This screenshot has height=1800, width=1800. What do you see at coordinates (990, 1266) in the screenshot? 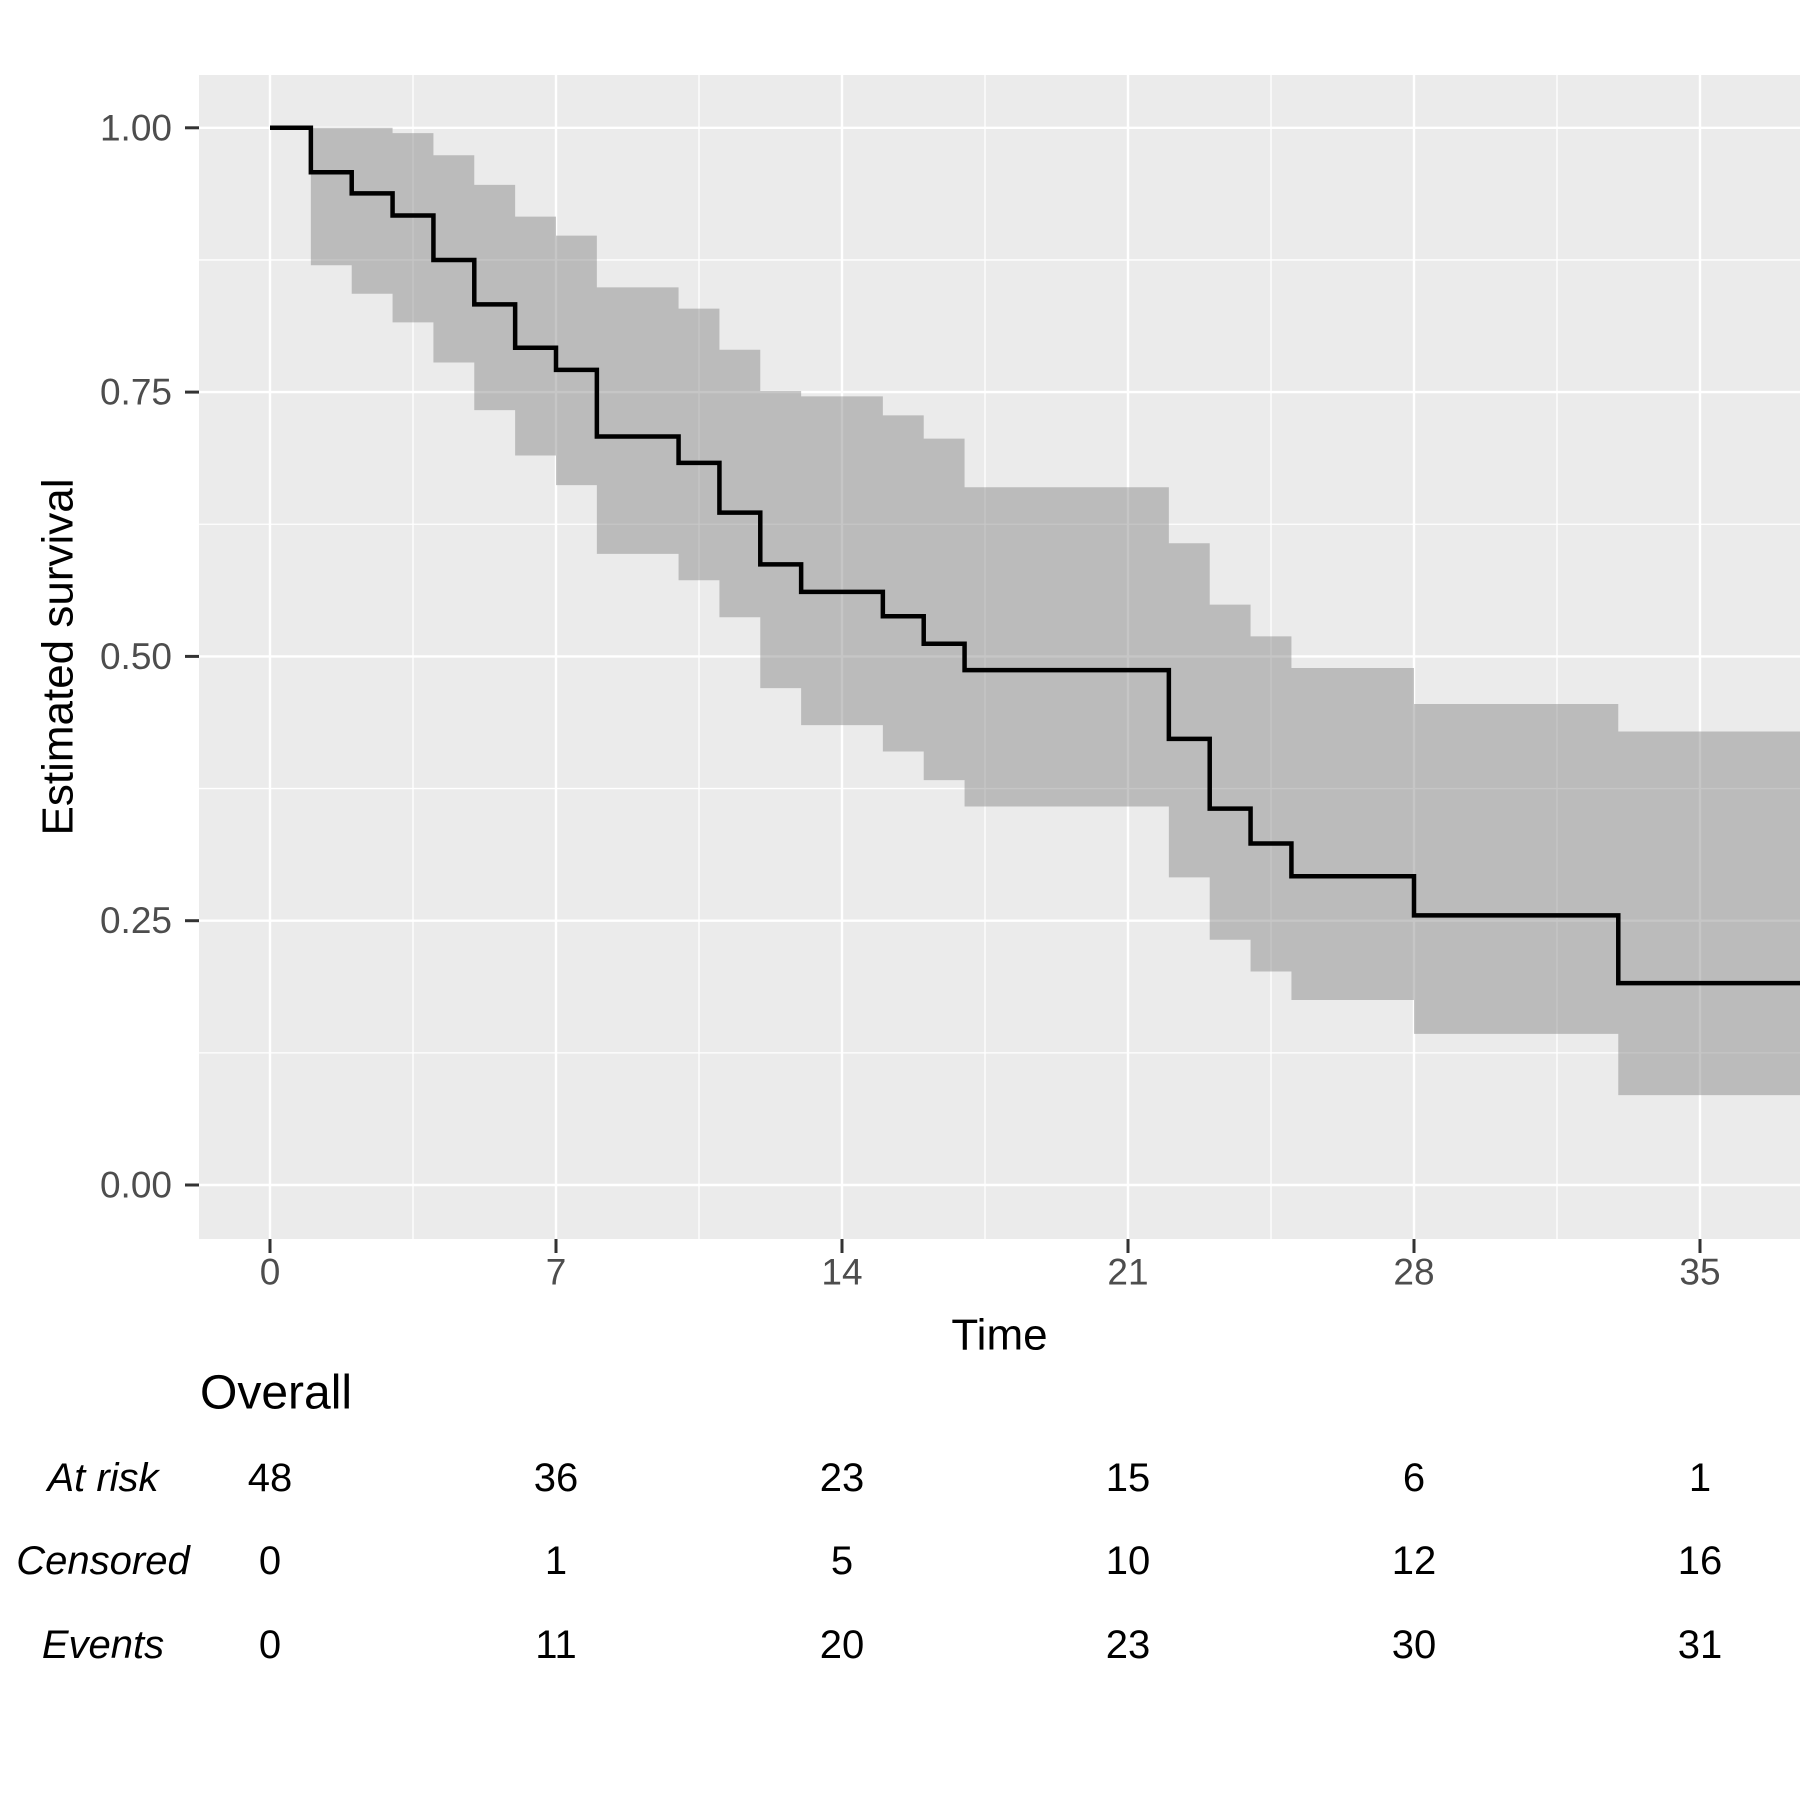
I see `x-axis: 0 7 14 21 28 35` at bounding box center [990, 1266].